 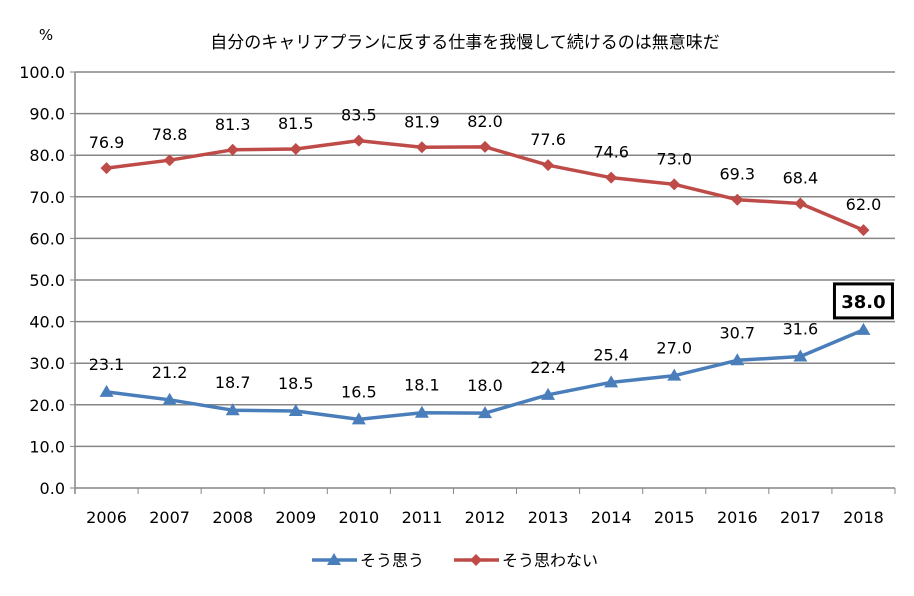 I want to click on data-label: 23.1, so click(x=107, y=364).